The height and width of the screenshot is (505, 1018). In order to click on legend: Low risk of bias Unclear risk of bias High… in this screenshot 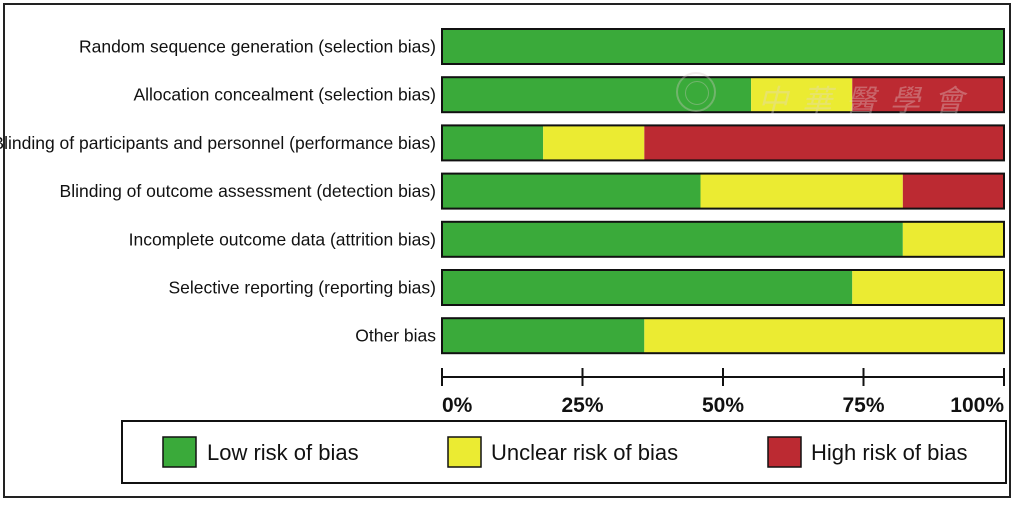, I will do `click(564, 452)`.